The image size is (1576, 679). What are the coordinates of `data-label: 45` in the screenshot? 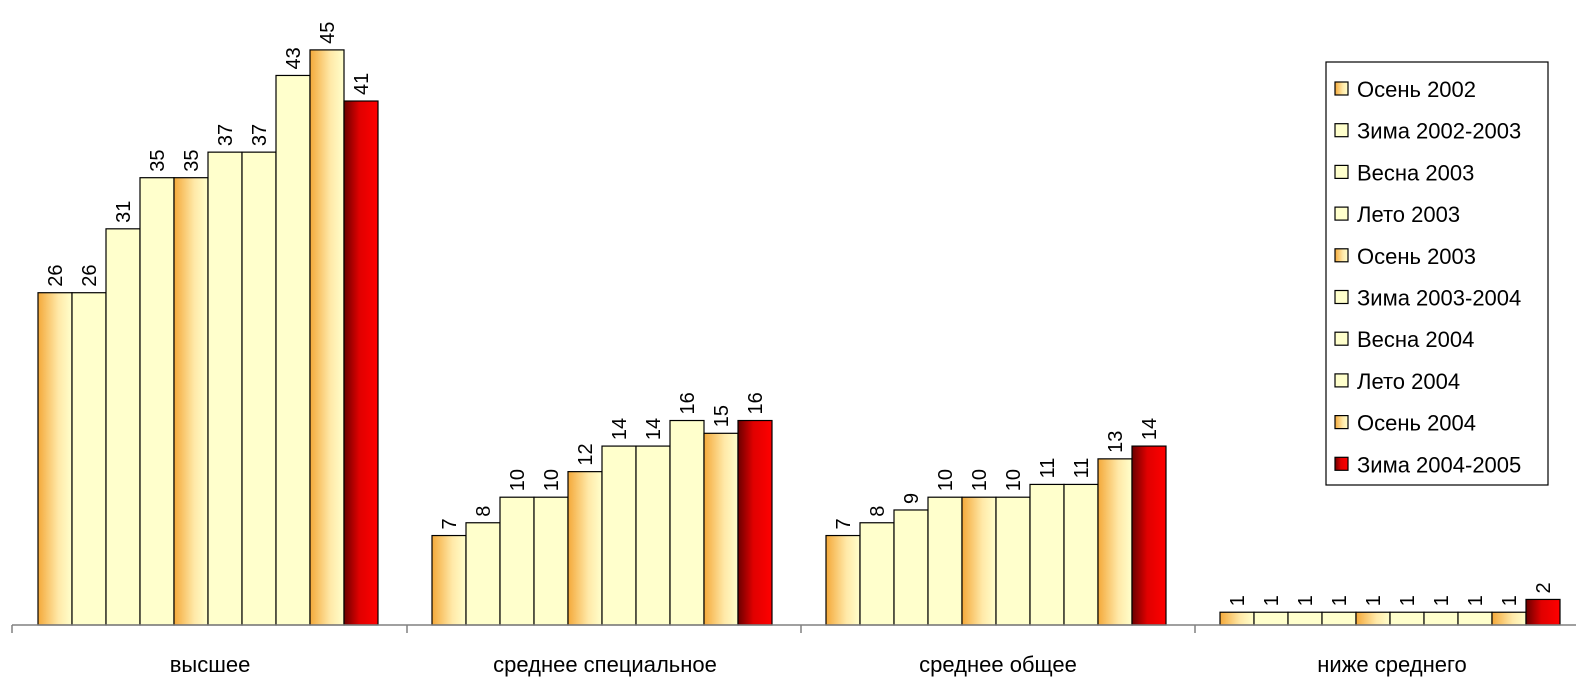 It's located at (328, 33).